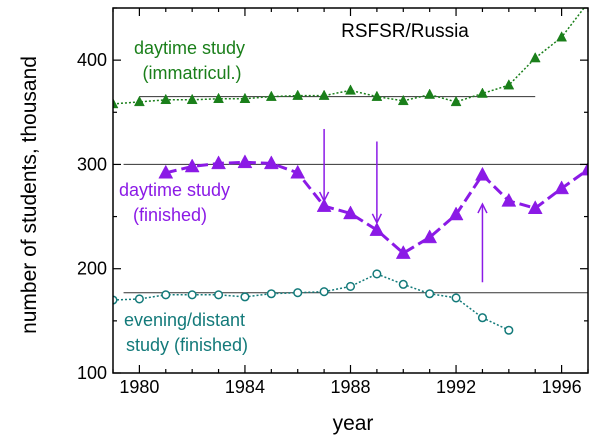  Describe the element at coordinates (298, 171) in the screenshot. I see `data-point-daytime-finished-1986` at that location.